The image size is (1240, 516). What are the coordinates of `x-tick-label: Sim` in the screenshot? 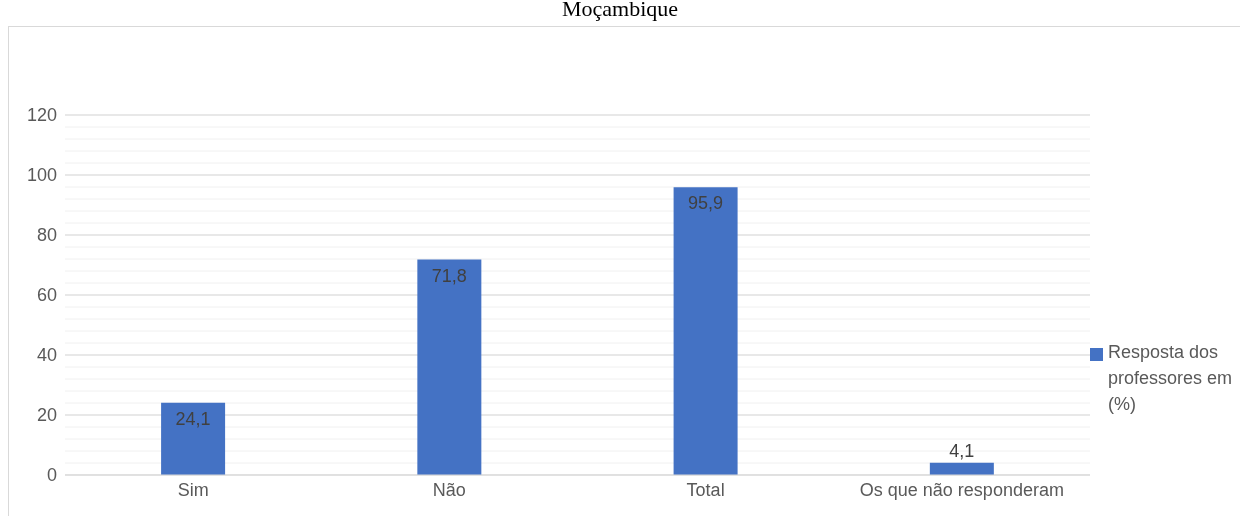 It's located at (193, 489).